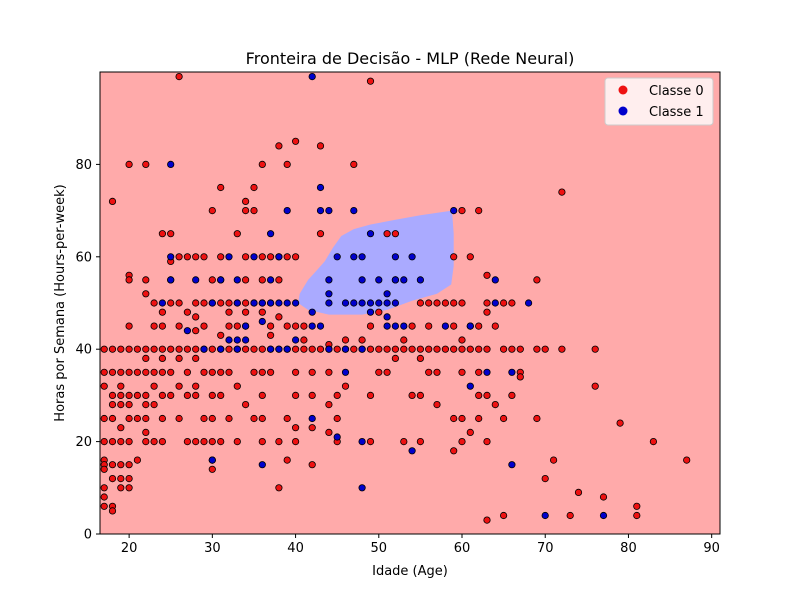  Describe the element at coordinates (83, 442) in the screenshot. I see `y-tick-label: 20` at that location.